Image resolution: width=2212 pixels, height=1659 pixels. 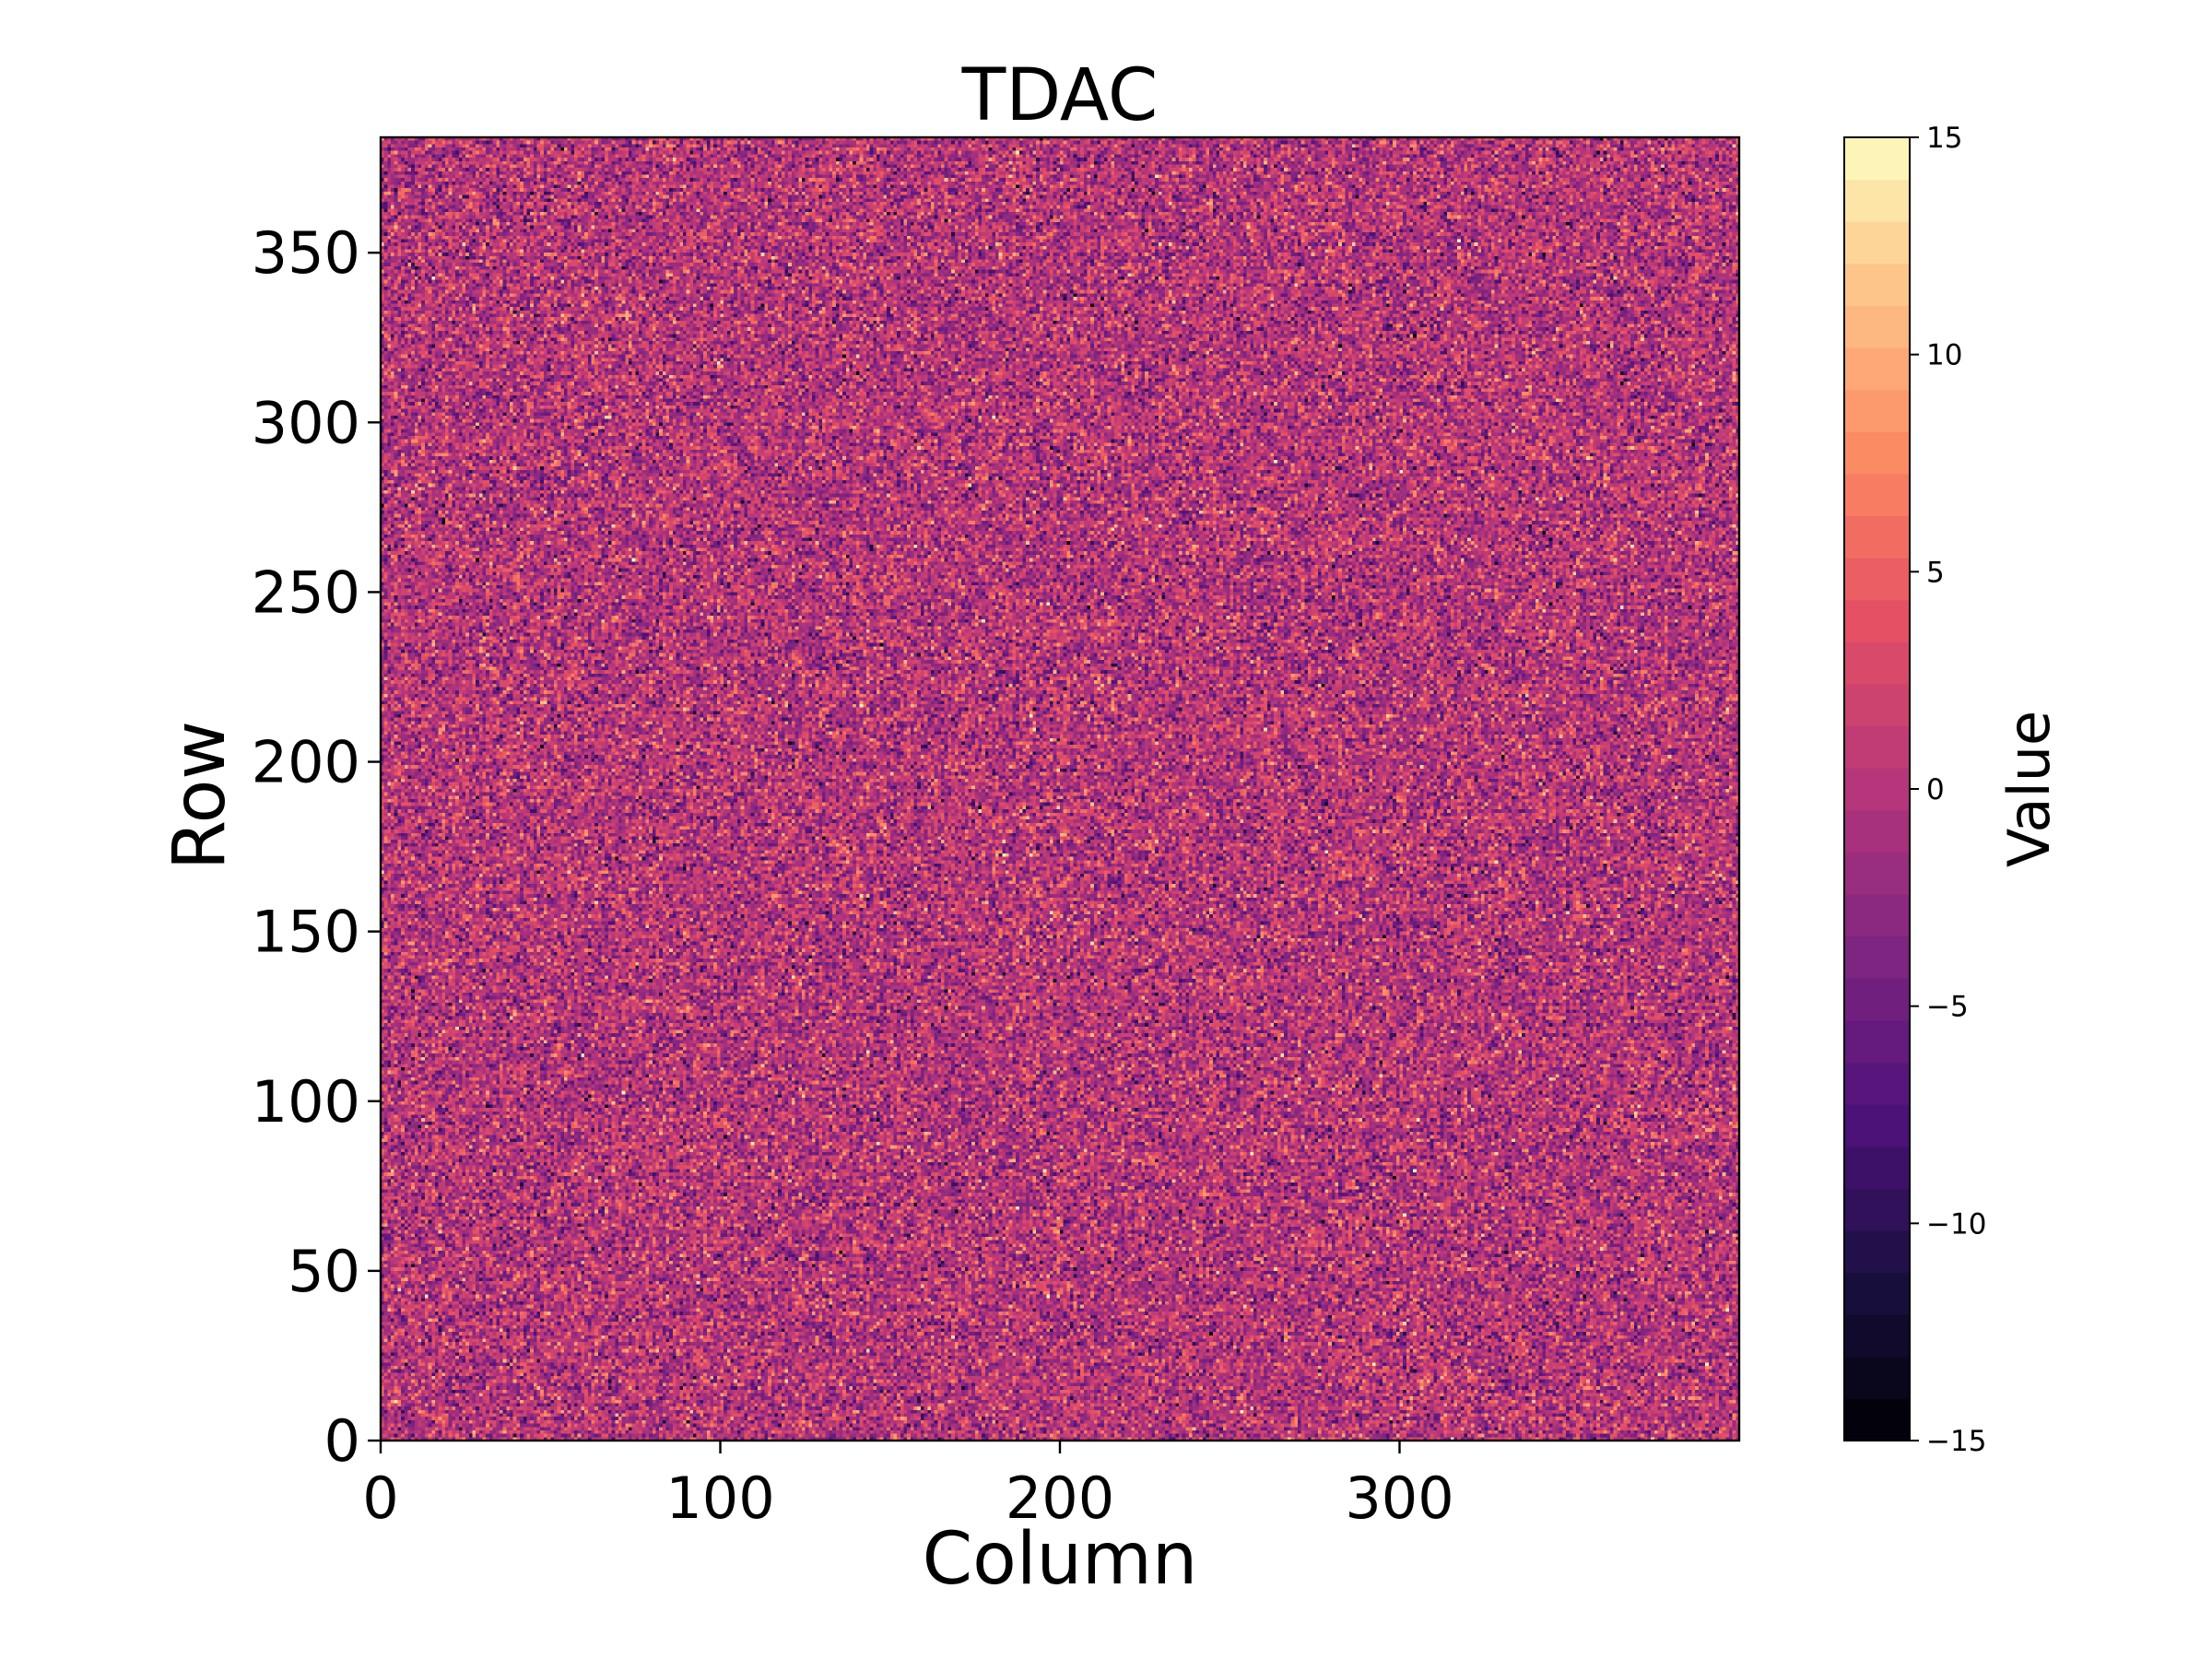 I want to click on y-tick-label: 250, so click(x=306, y=592).